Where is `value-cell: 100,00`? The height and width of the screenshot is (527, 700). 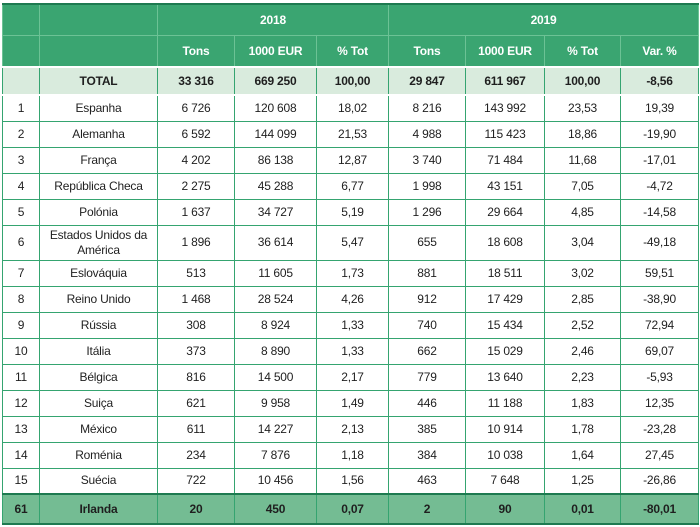 value-cell: 100,00 is located at coordinates (352, 81).